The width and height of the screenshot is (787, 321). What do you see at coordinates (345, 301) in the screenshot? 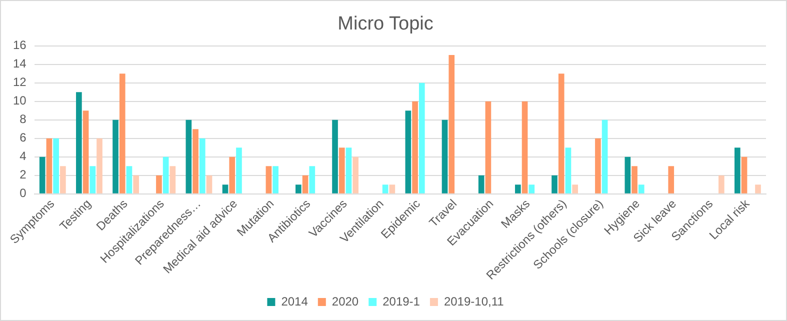
I see `legend-label: 2020` at bounding box center [345, 301].